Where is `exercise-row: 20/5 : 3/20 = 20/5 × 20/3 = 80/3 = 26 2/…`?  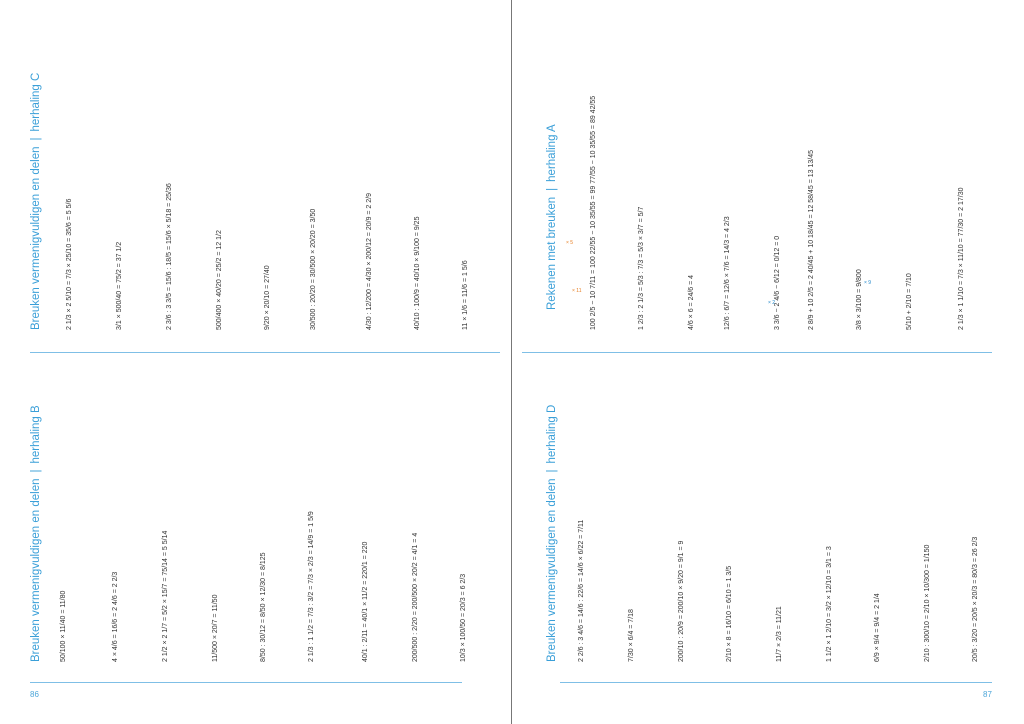 exercise-row: 20/5 : 3/20 = 20/5 × 20/3 = 80/3 = 26 2/… is located at coordinates (975, 599).